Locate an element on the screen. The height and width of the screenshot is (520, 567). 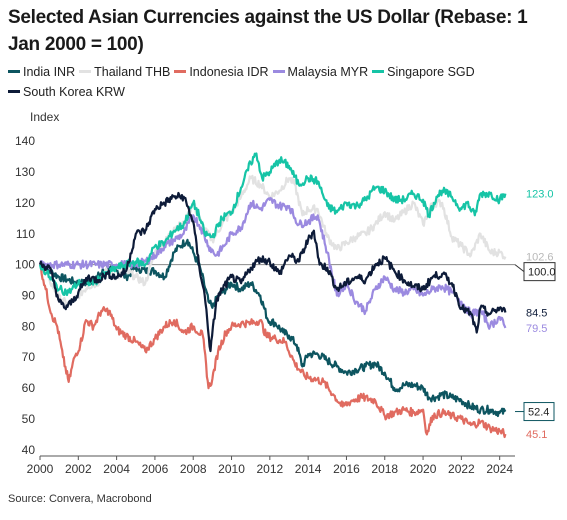
y-tick-label: 120 is located at coordinates (25, 203).